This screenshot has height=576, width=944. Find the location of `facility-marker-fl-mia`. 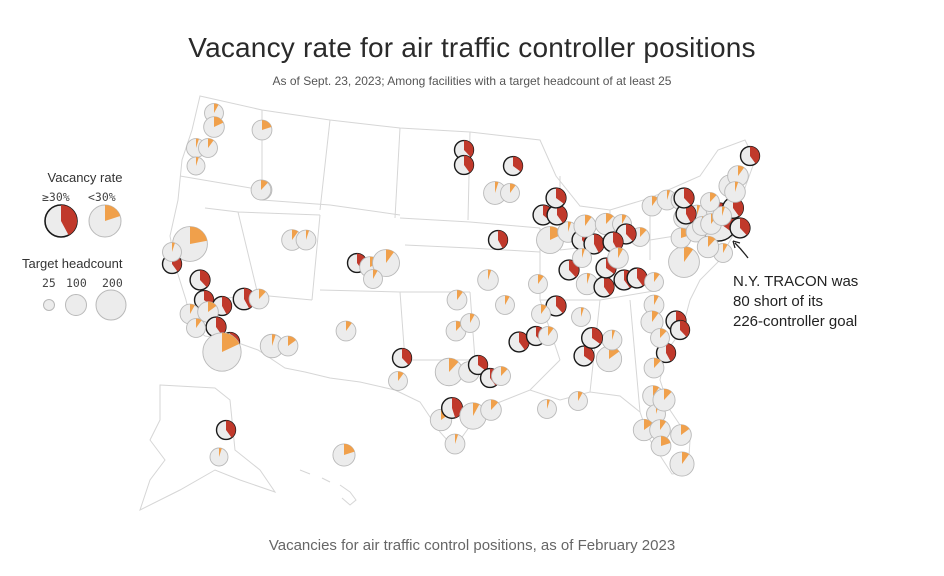

facility-marker-fl-mia is located at coordinates (682, 464).